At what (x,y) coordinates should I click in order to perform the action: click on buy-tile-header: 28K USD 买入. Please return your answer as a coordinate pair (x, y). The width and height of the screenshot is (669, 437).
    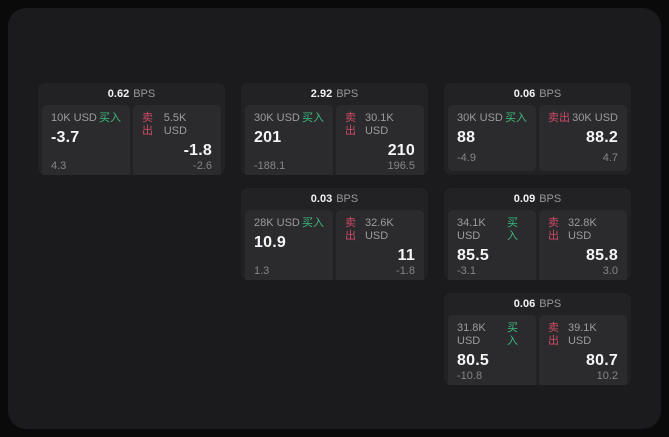
    Looking at the image, I should click on (289, 223).